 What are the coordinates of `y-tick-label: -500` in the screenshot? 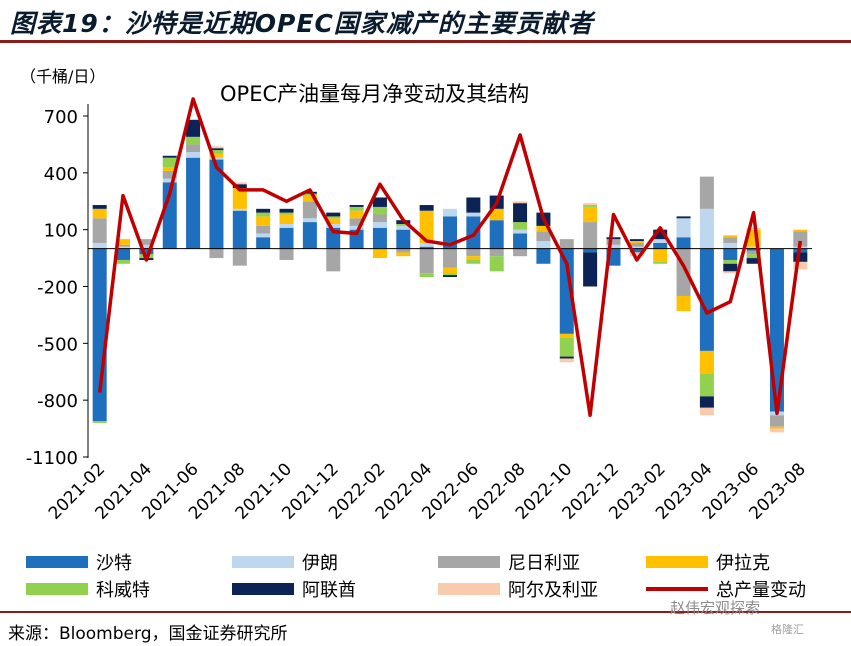 It's located at (57, 344).